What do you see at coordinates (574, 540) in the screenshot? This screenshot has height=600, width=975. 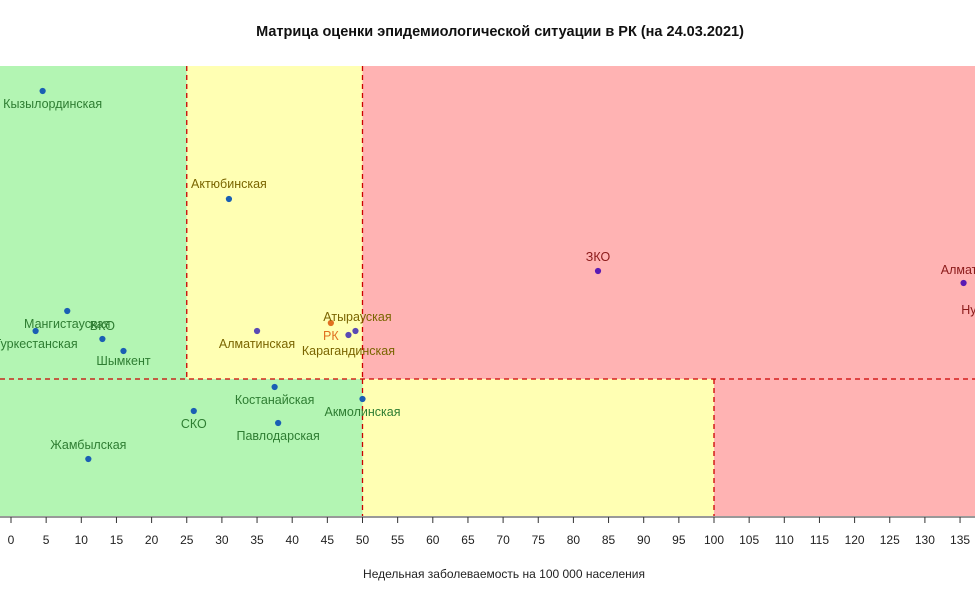 I see `x-tick-label: 80` at bounding box center [574, 540].